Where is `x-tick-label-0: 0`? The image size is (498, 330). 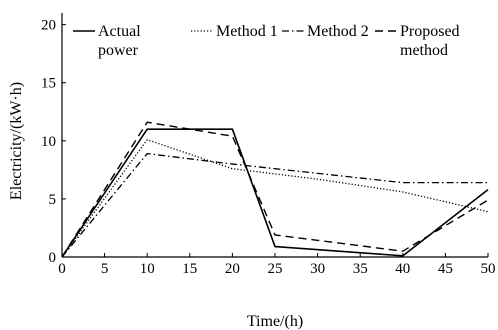
x-tick-label-0: 0 is located at coordinates (62, 269).